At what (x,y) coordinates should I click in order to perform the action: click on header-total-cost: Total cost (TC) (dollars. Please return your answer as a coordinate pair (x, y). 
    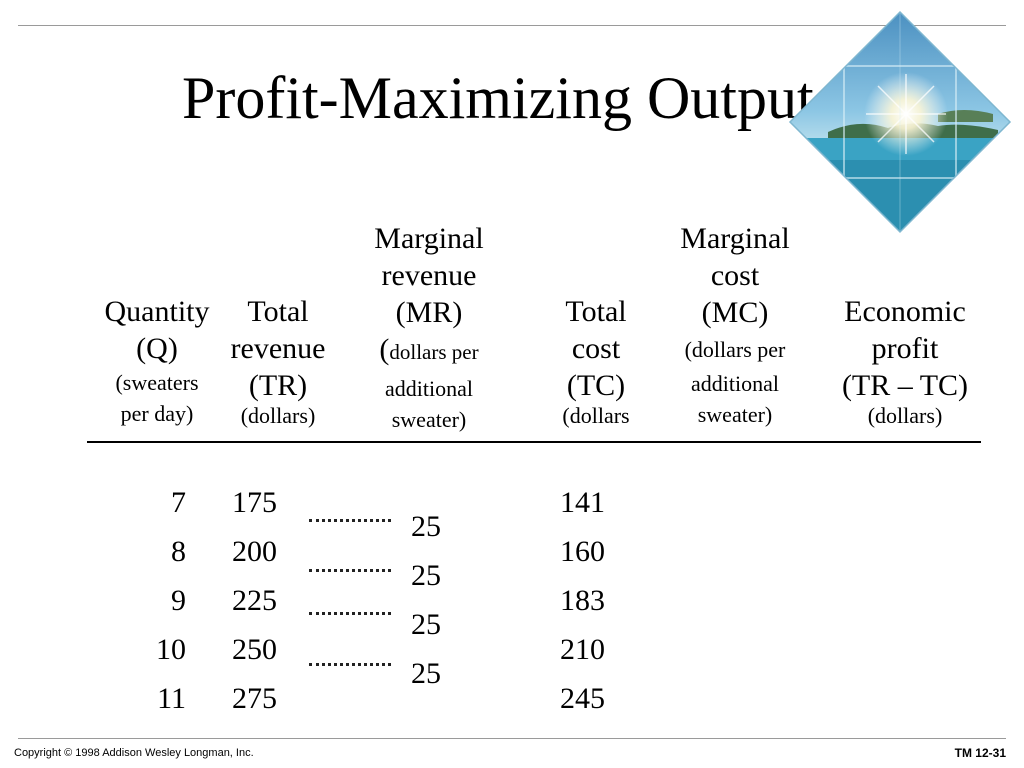
    Looking at the image, I should click on (596, 361).